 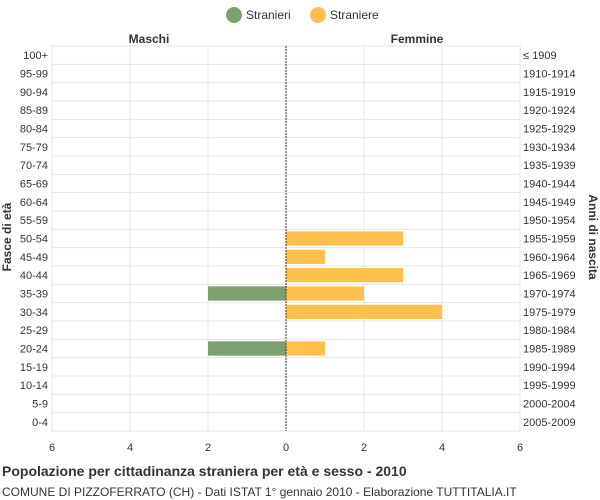 I want to click on birth-year-label: 1990-1994, so click(x=549, y=368).